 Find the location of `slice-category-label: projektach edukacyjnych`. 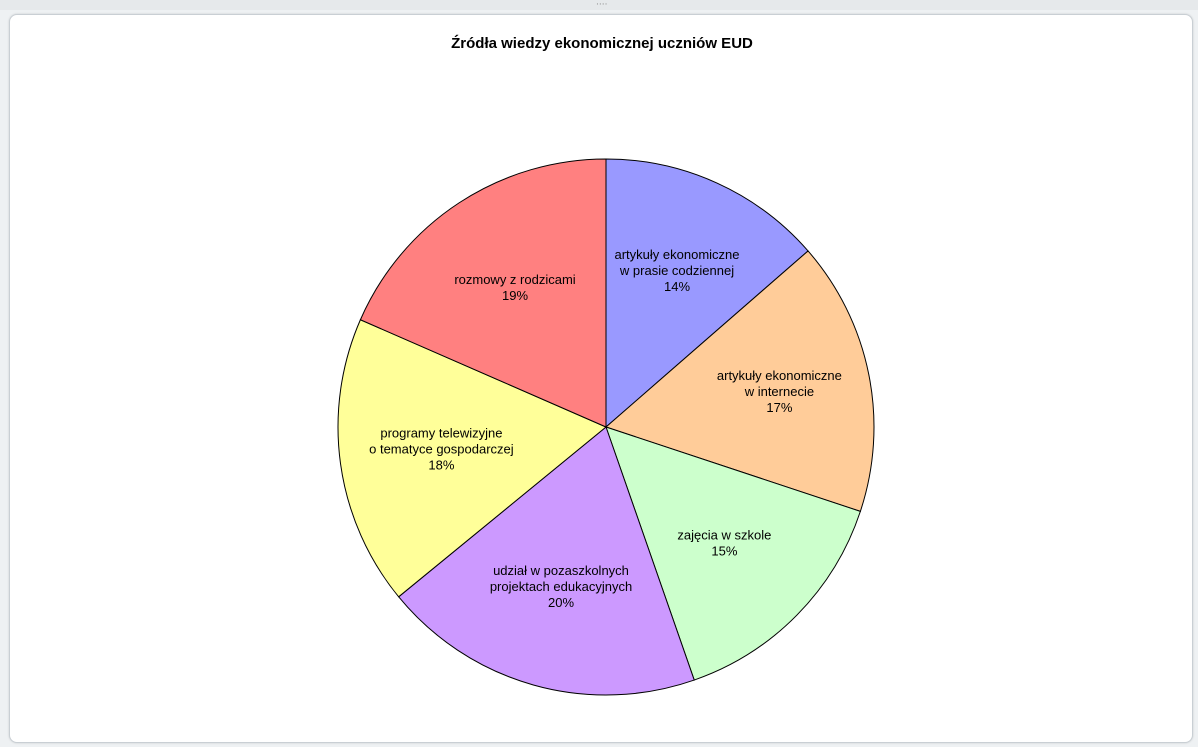

slice-category-label: projektach edukacyjnych is located at coordinates (561, 586).